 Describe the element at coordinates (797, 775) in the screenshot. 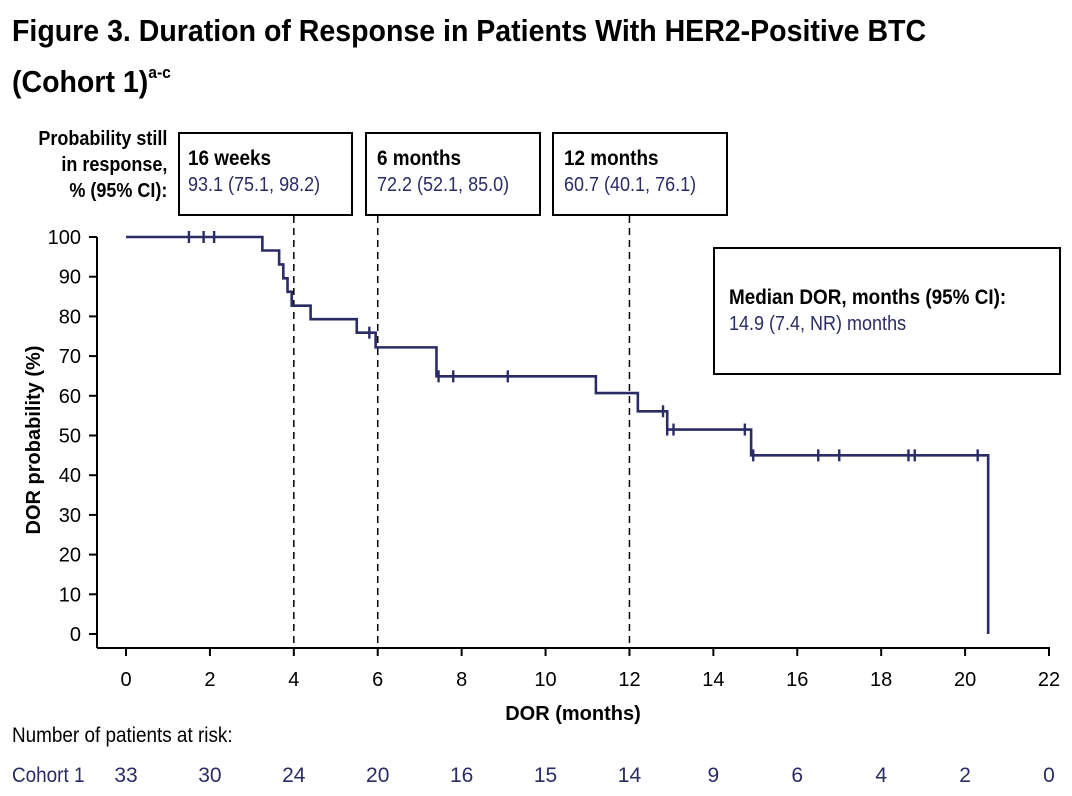

I see `risk-table-value: 6` at that location.